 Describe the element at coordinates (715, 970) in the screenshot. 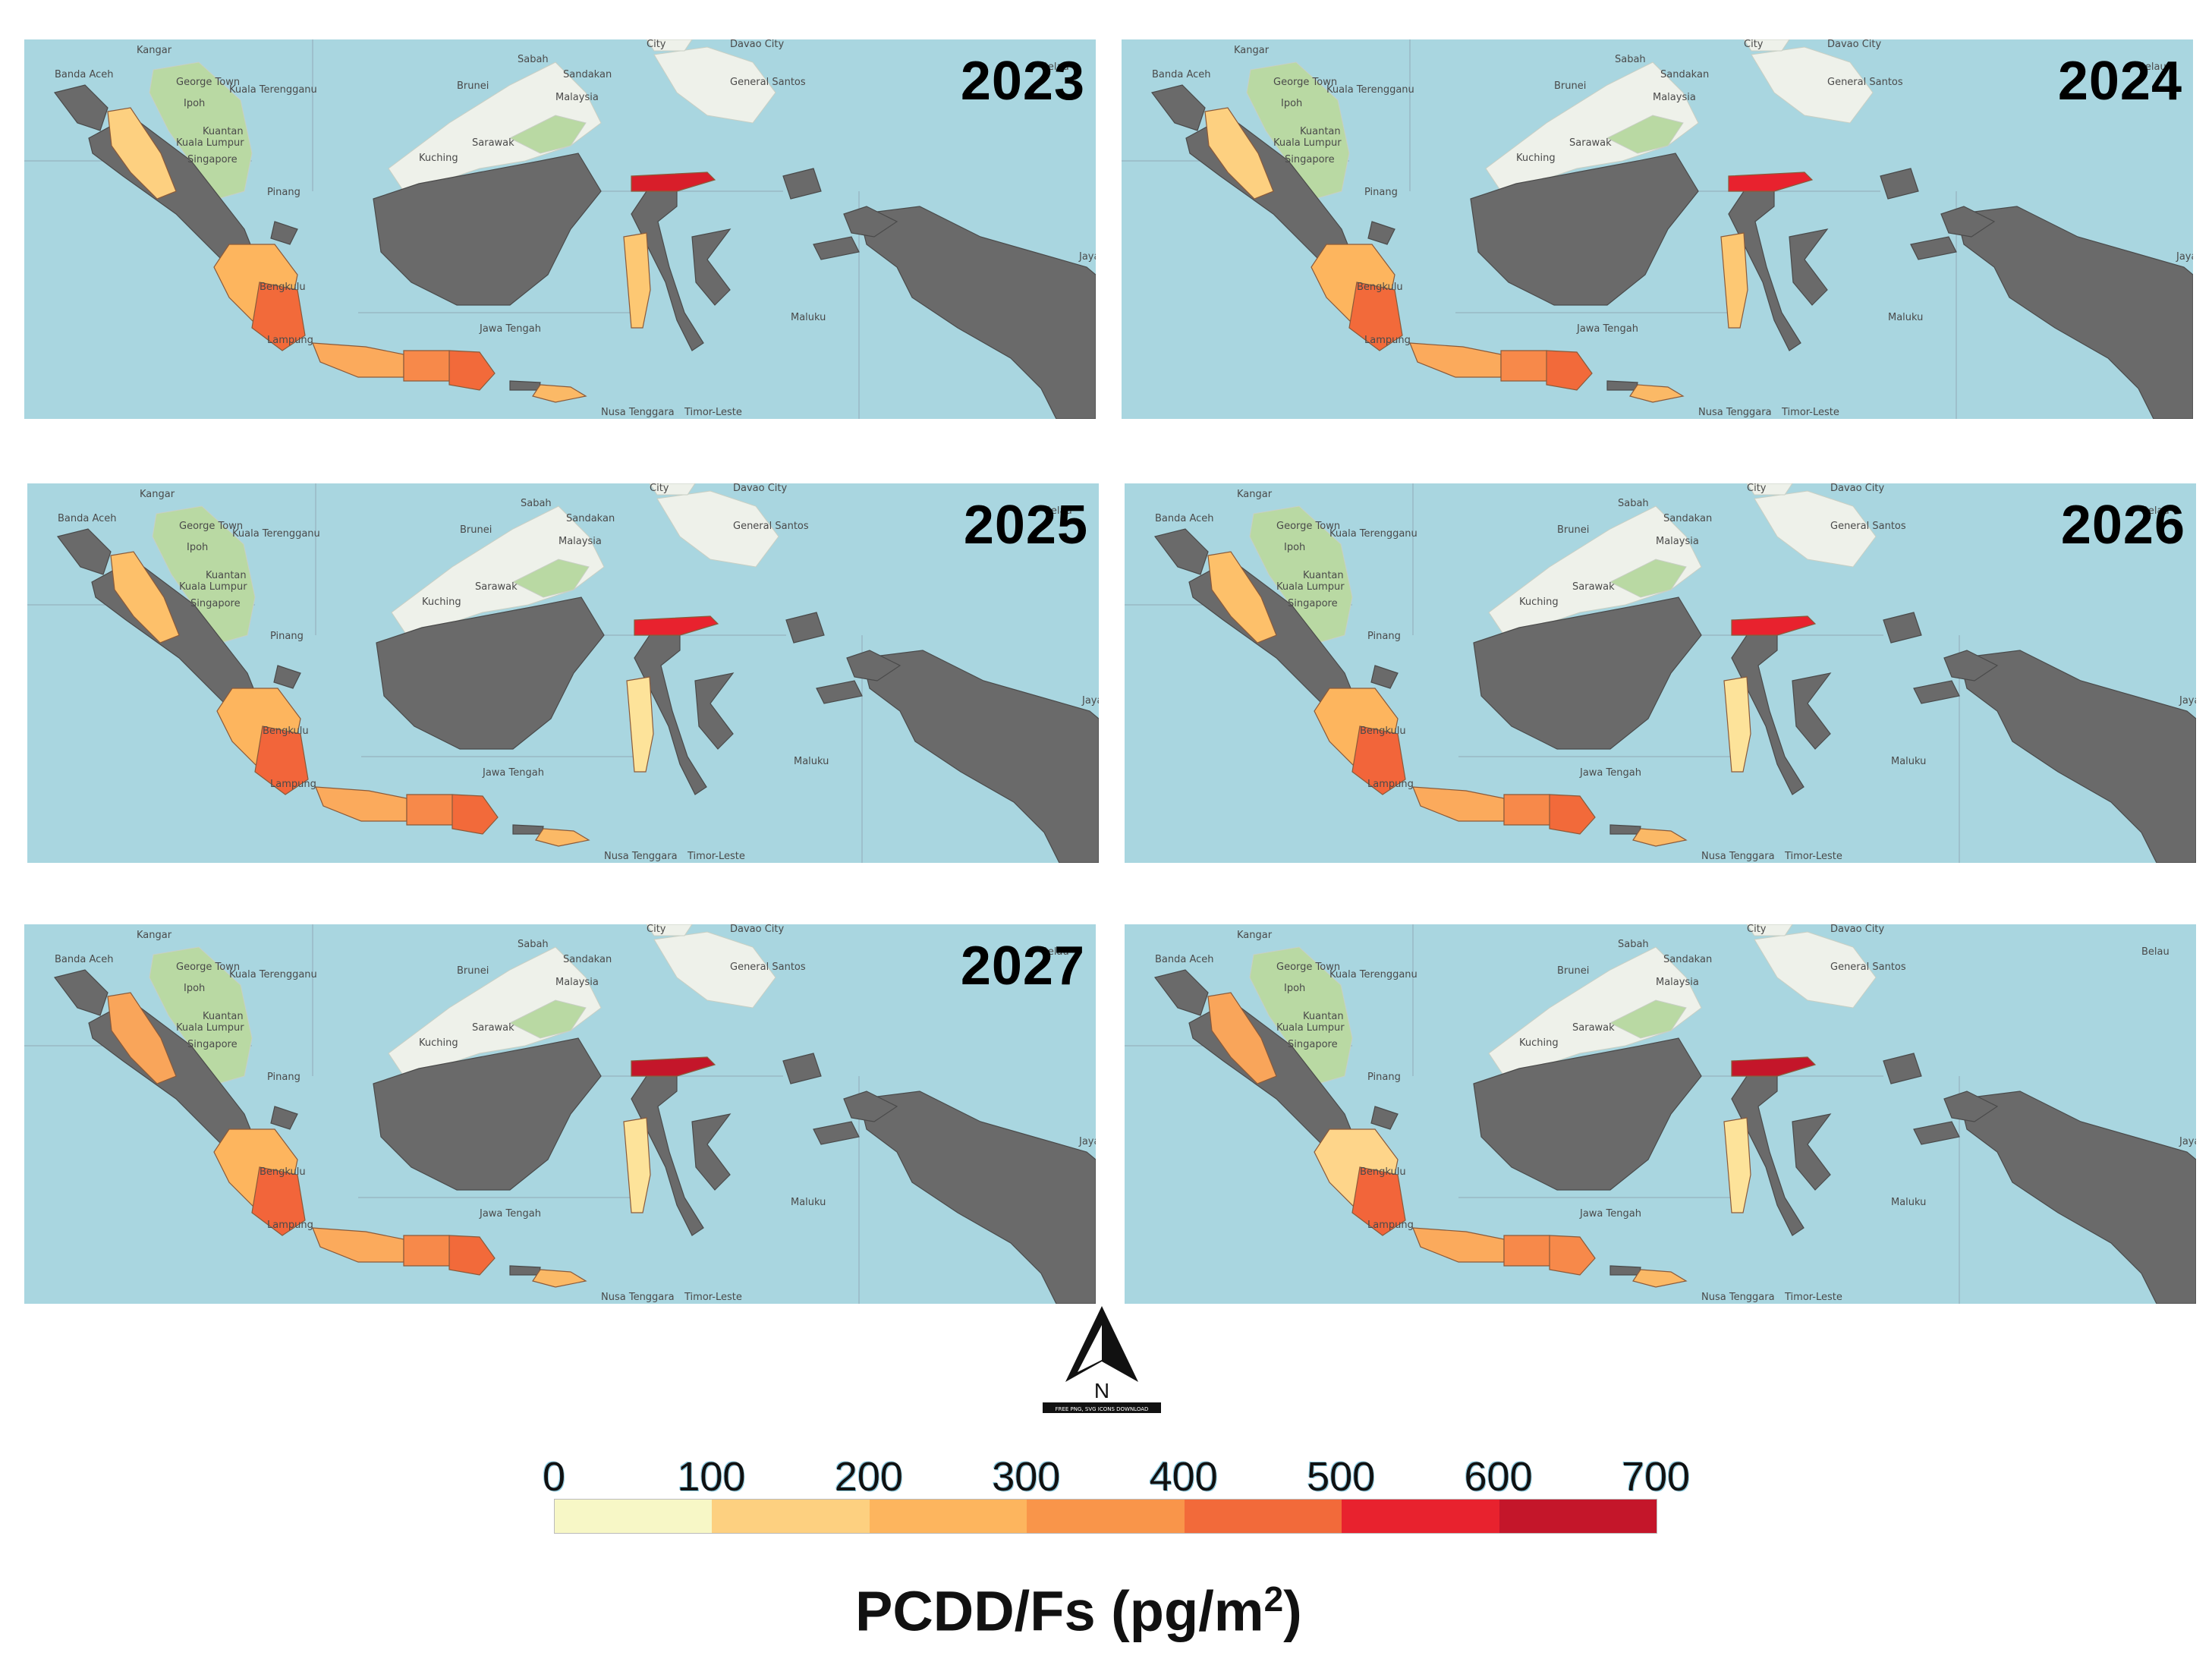

I see `foreign-land-mindanao` at that location.